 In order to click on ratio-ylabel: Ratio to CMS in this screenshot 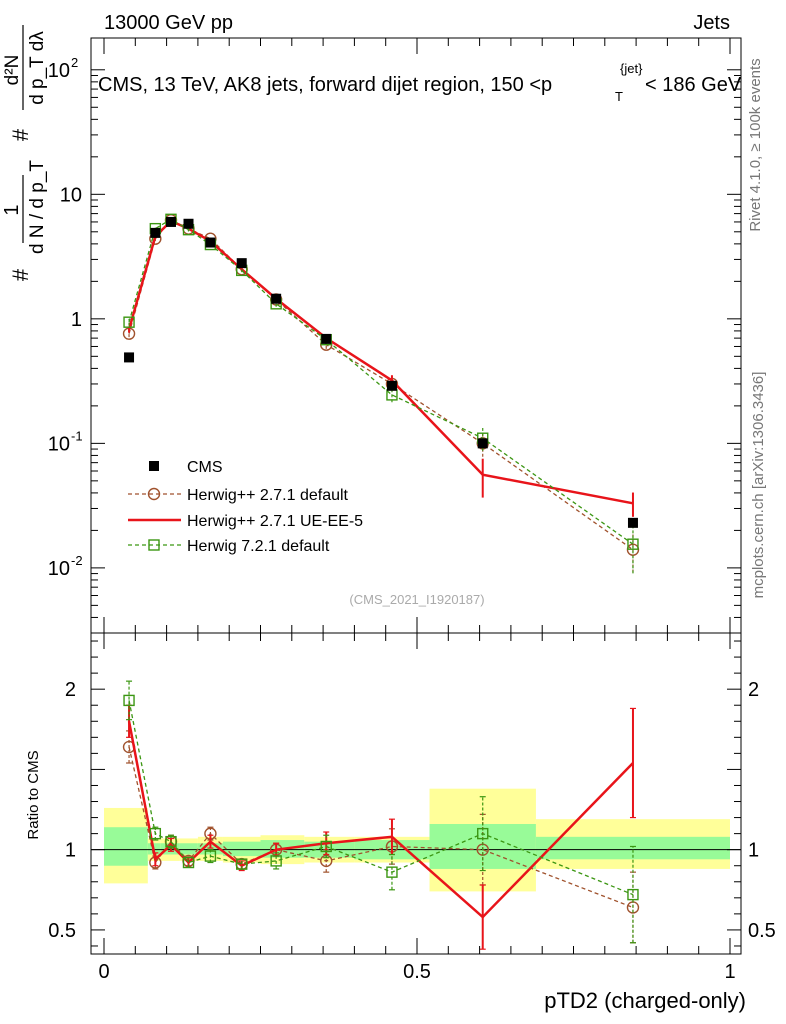, I will do `click(33, 794)`.